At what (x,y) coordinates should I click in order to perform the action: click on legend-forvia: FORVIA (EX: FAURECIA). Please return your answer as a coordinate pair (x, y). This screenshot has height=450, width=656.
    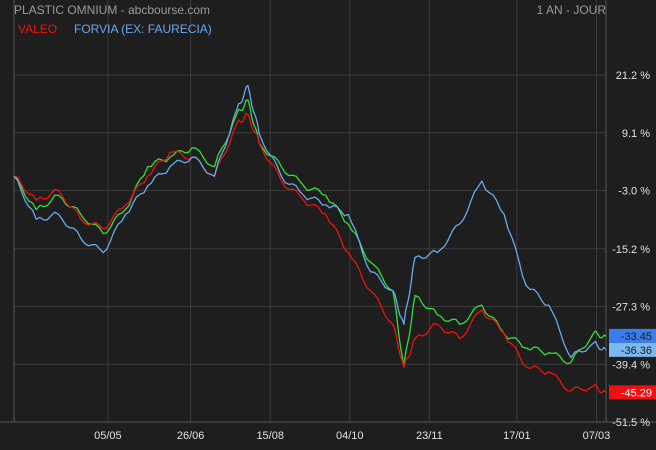
    Looking at the image, I should click on (143, 29).